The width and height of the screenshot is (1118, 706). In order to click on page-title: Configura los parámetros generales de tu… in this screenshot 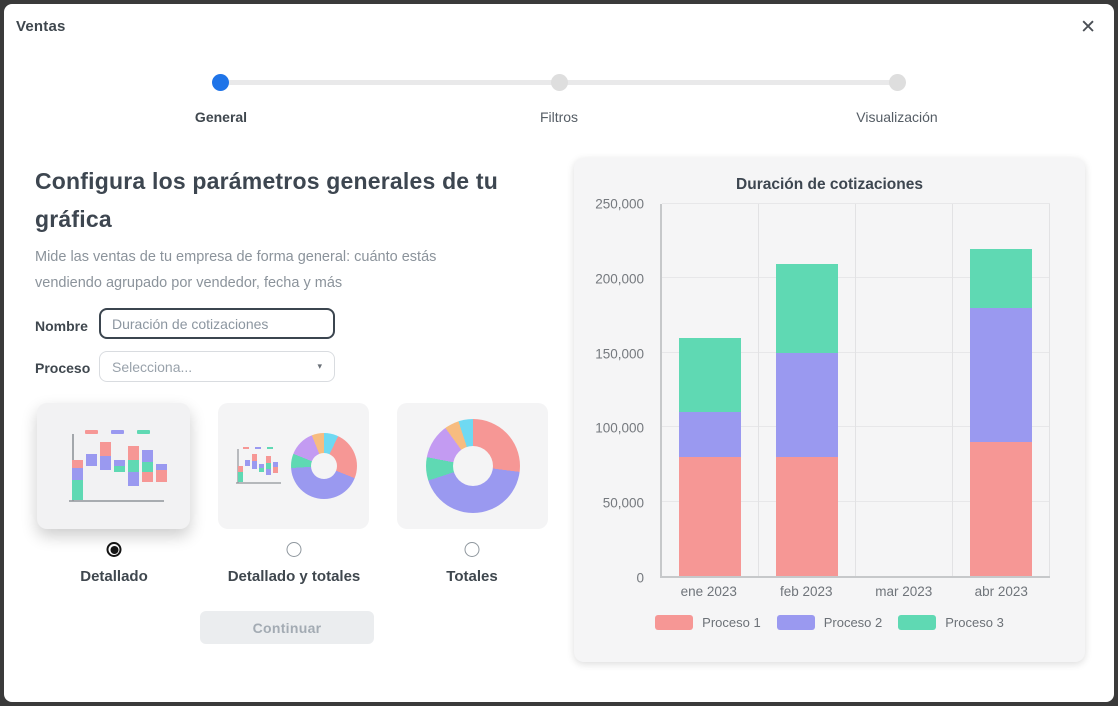, I will do `click(267, 200)`.